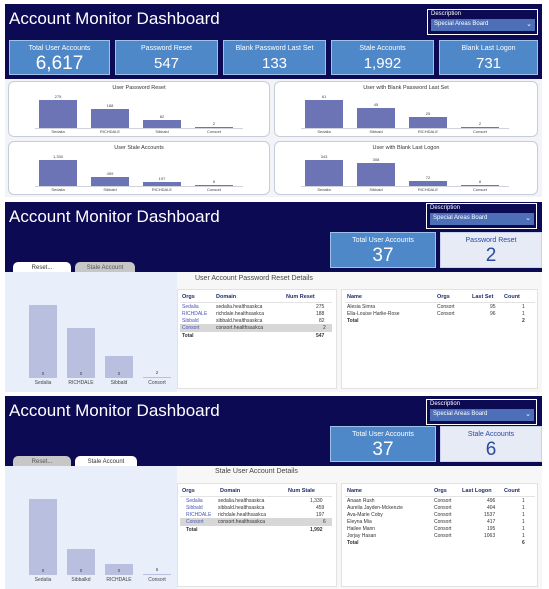 Image resolution: width=549 pixels, height=589 pixels. Describe the element at coordinates (491, 250) in the screenshot. I see `kpi-password-reset: Password Reset 2` at that location.